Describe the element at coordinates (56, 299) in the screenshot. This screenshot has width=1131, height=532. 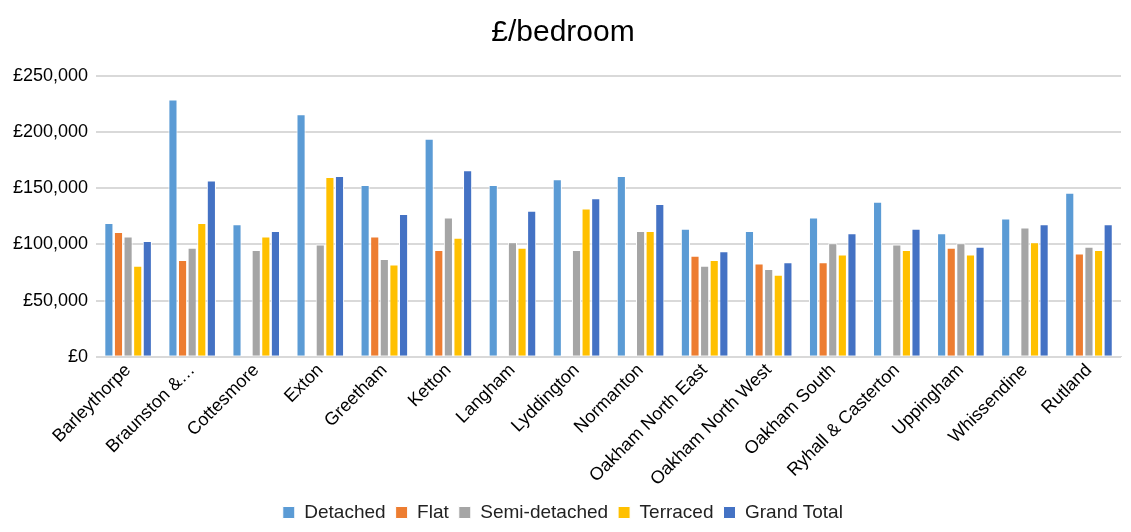
I see `y-tick-label: £50,000` at that location.